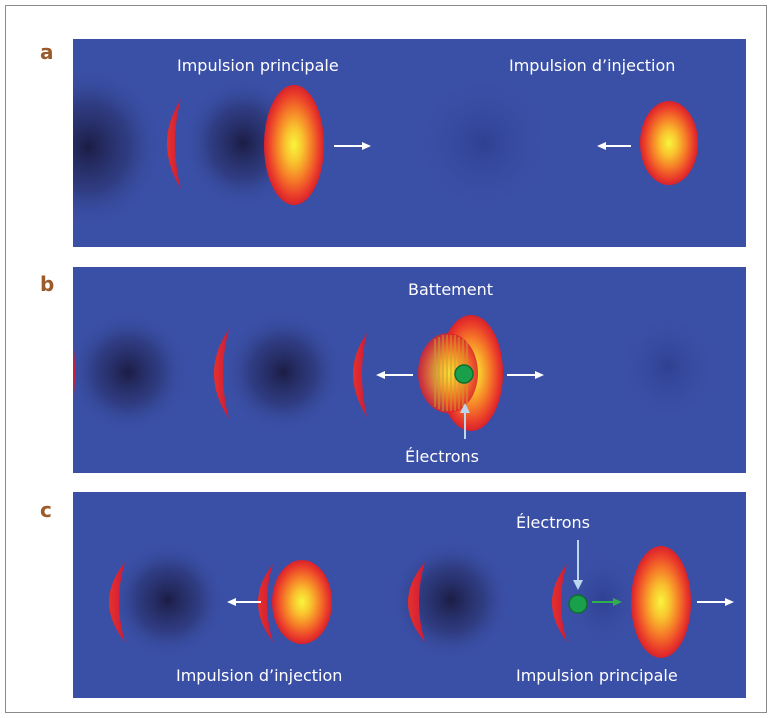 Image resolution: width=774 pixels, height=718 pixels. What do you see at coordinates (46, 510) in the screenshot?
I see `panel-letter-c: c` at bounding box center [46, 510].